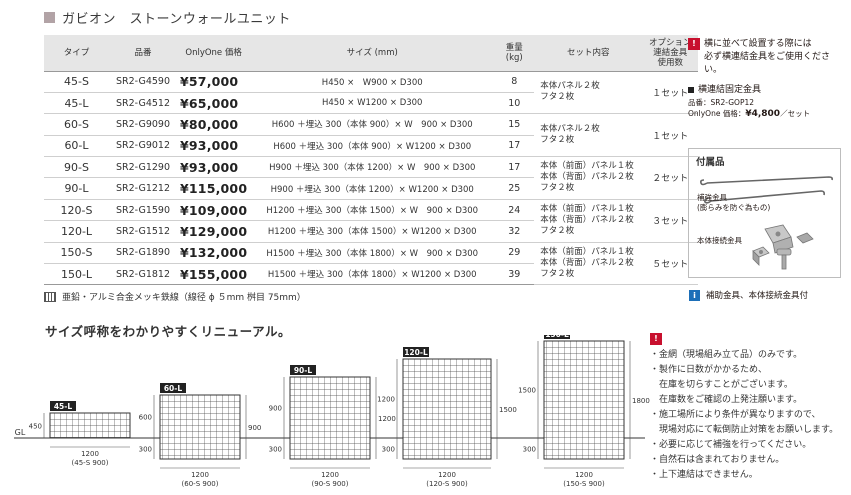 This screenshot has height=495, width=851. I want to click on left-dim: 450, so click(35, 427).